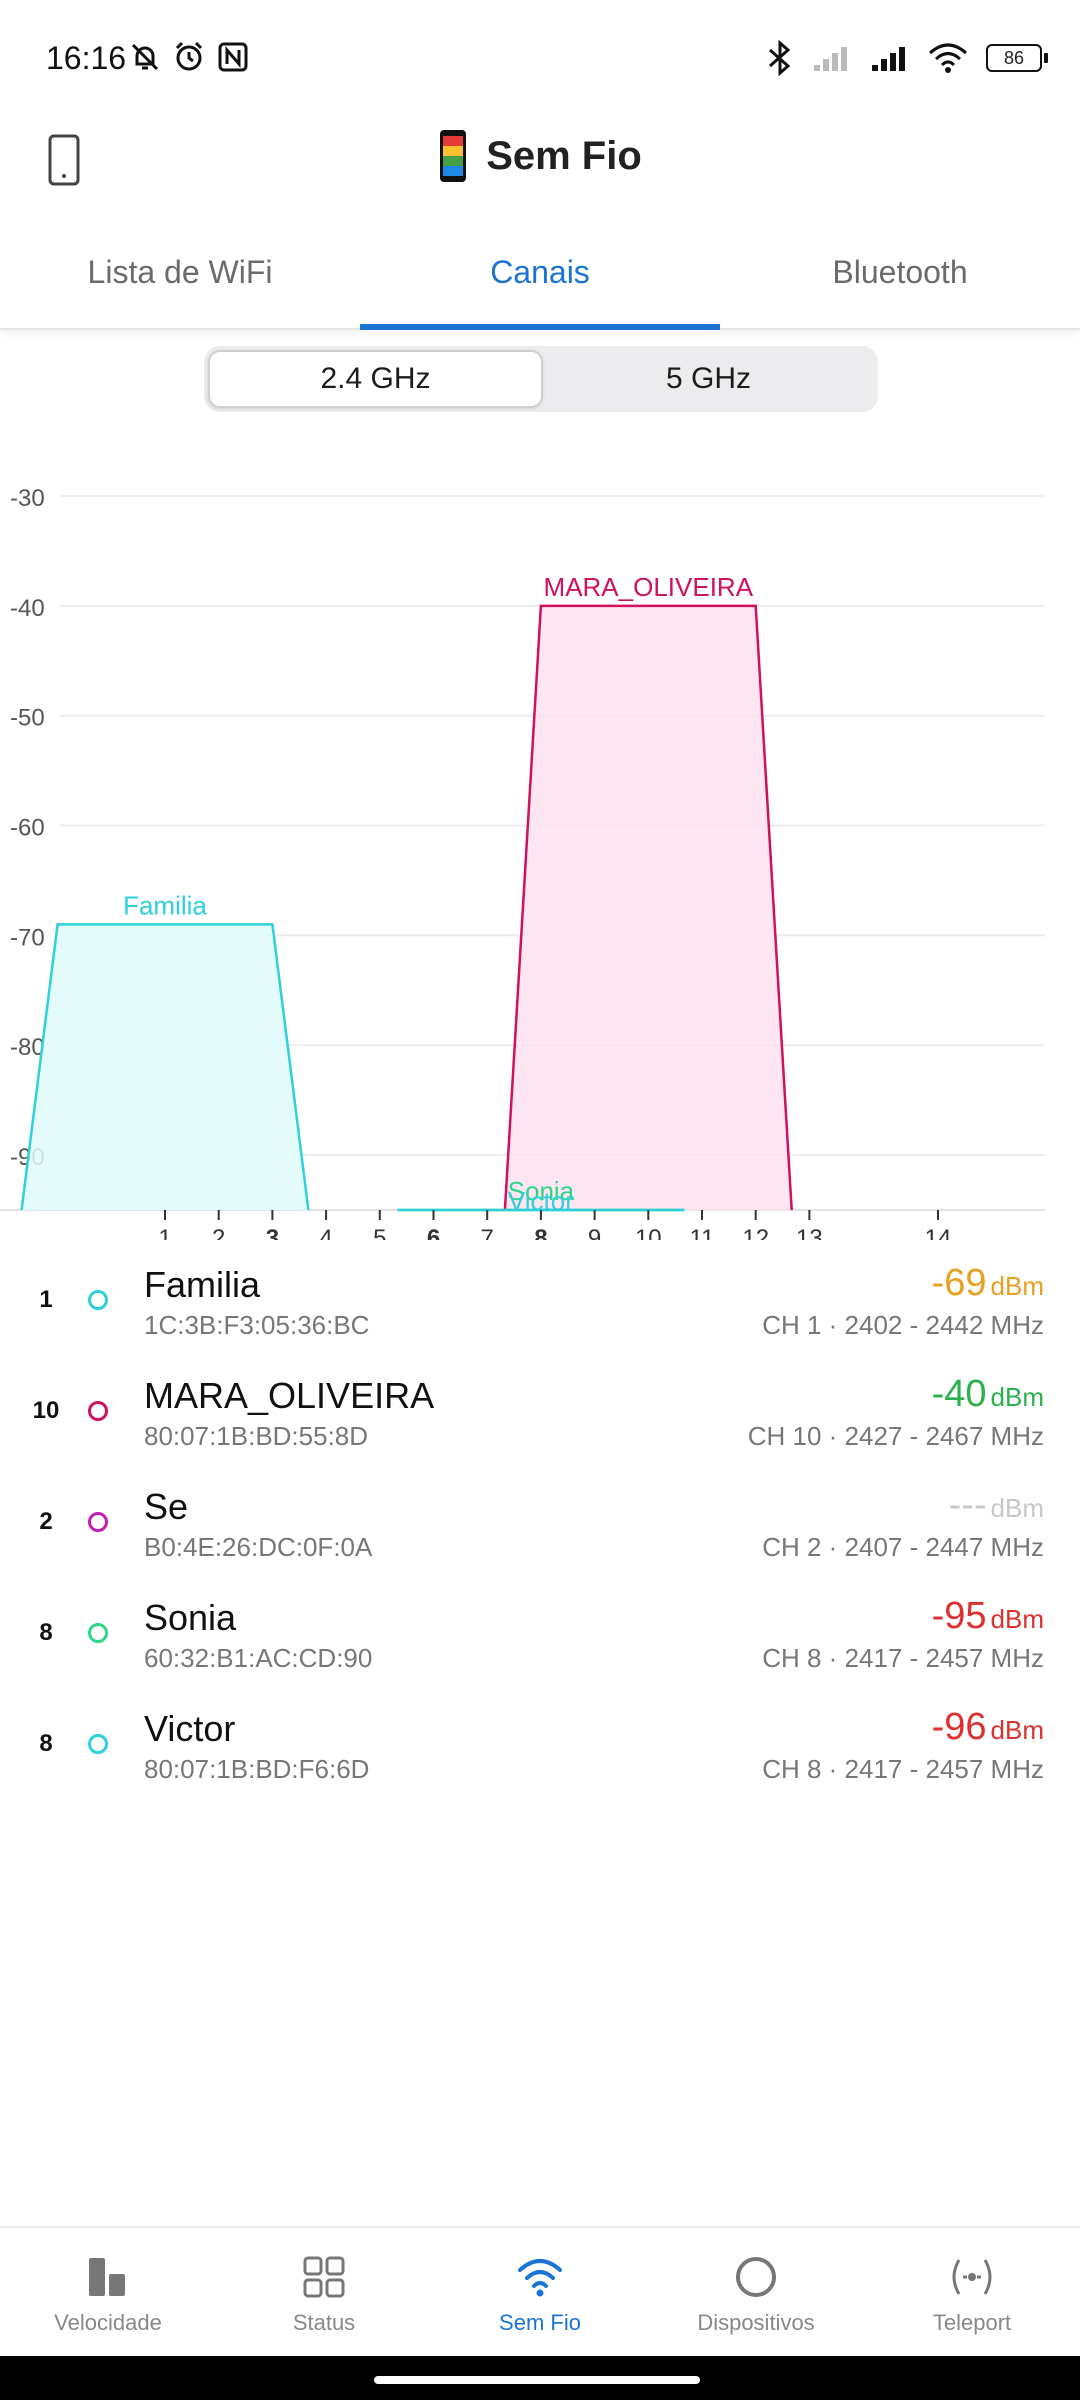 This screenshot has width=1080, height=2400. Describe the element at coordinates (988, 1283) in the screenshot. I see `network-signal: -69 dBm` at that location.